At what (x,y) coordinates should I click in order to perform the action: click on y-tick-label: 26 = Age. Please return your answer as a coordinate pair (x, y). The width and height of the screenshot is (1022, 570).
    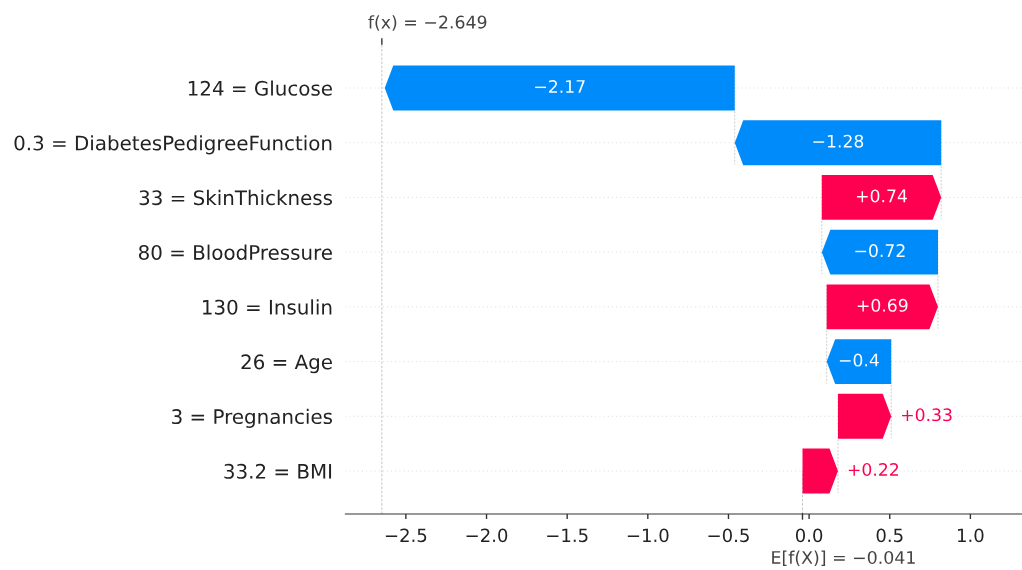
    Looking at the image, I should click on (286, 364).